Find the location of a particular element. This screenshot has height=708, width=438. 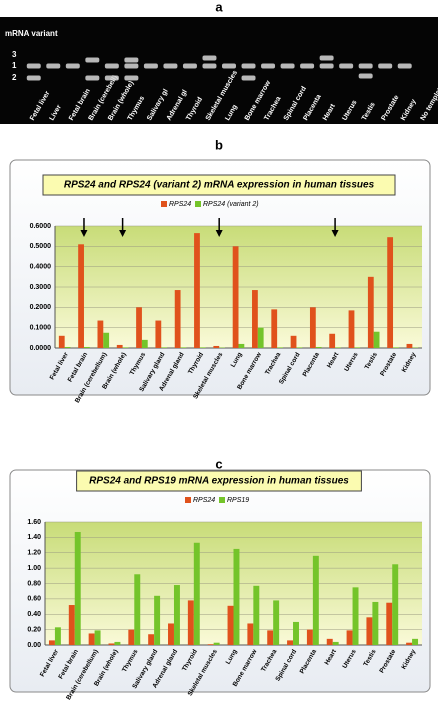

y-tick-label: 0.40 is located at coordinates (34, 614).